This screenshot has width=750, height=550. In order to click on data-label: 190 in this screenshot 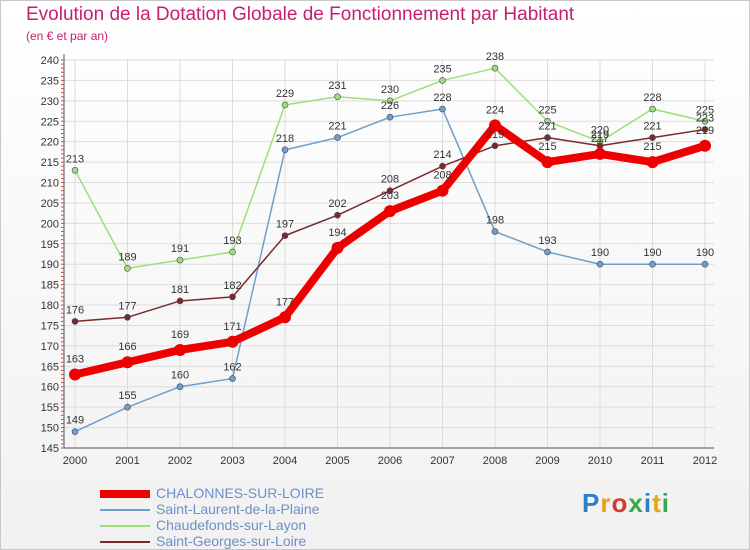, I will do `click(600, 253)`.